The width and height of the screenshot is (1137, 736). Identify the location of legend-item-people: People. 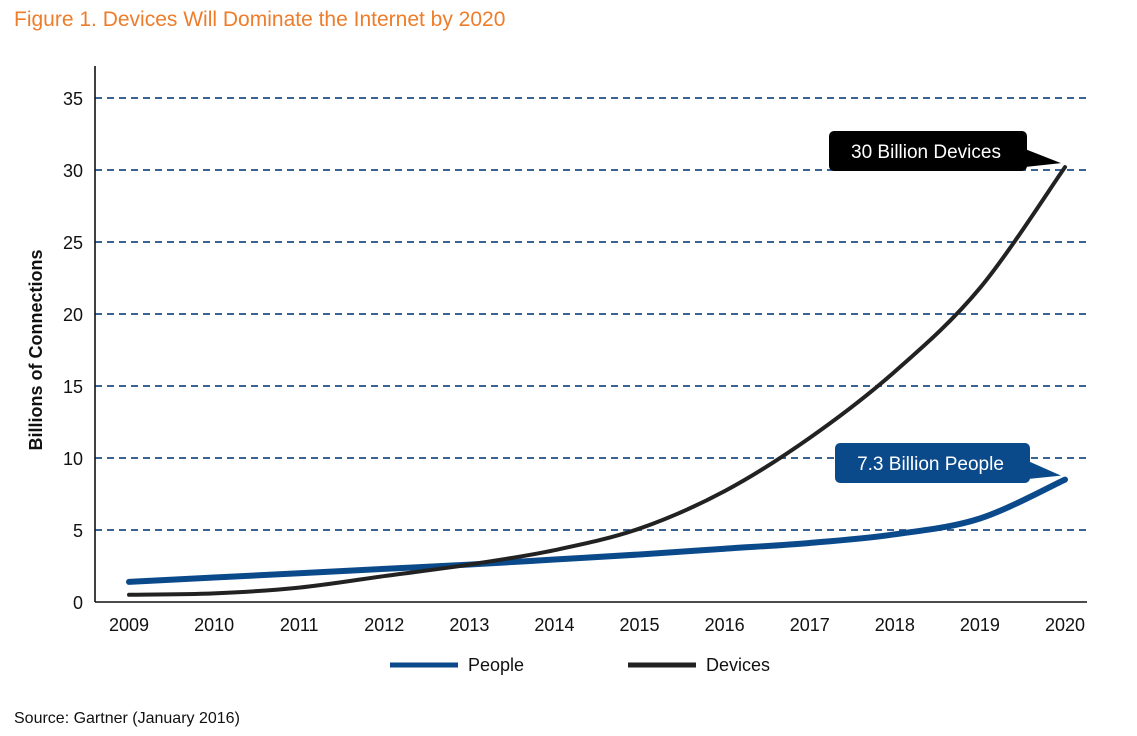
(457, 665).